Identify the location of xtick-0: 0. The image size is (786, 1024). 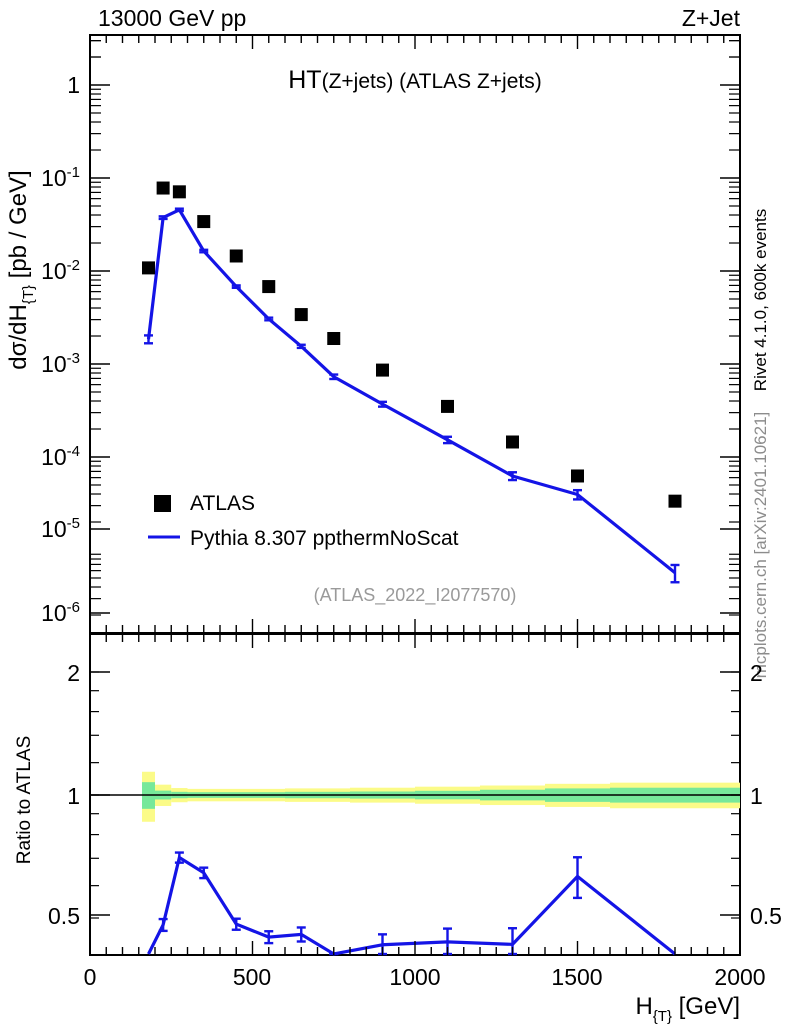
(90, 977).